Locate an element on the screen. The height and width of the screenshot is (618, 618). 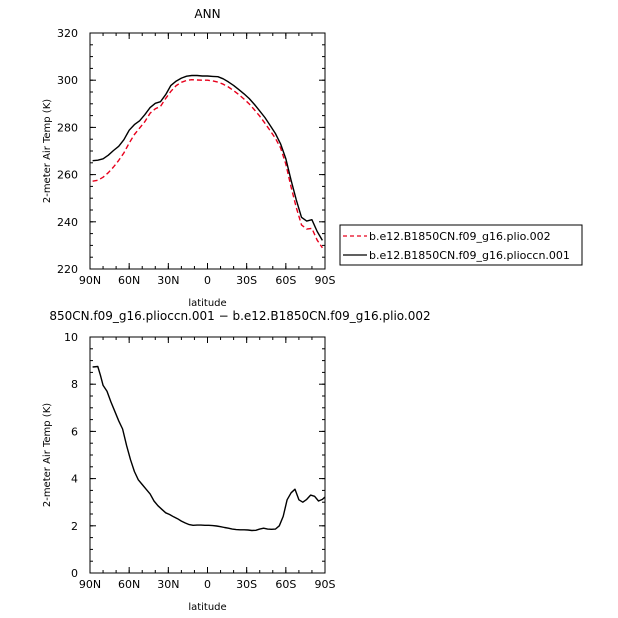
top-y-tick-label: 280 is located at coordinates (67, 127).